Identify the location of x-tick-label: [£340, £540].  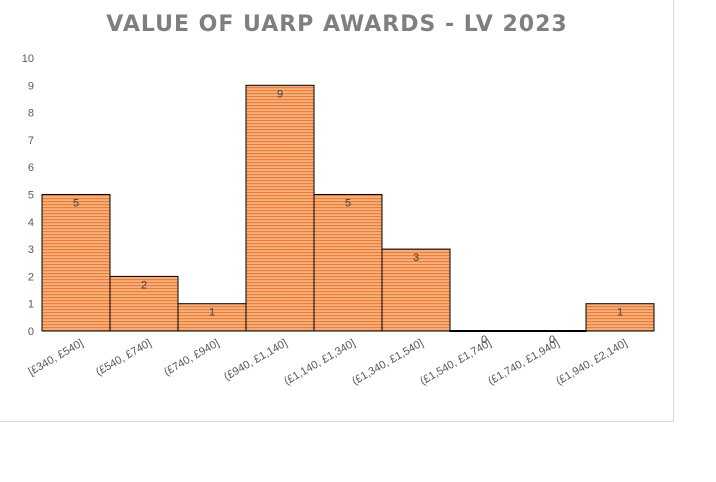
(56, 357).